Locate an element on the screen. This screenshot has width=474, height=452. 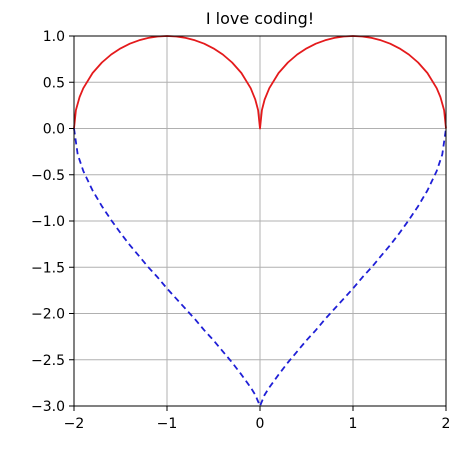
y-tick-label: 1.0 is located at coordinates (54, 37).